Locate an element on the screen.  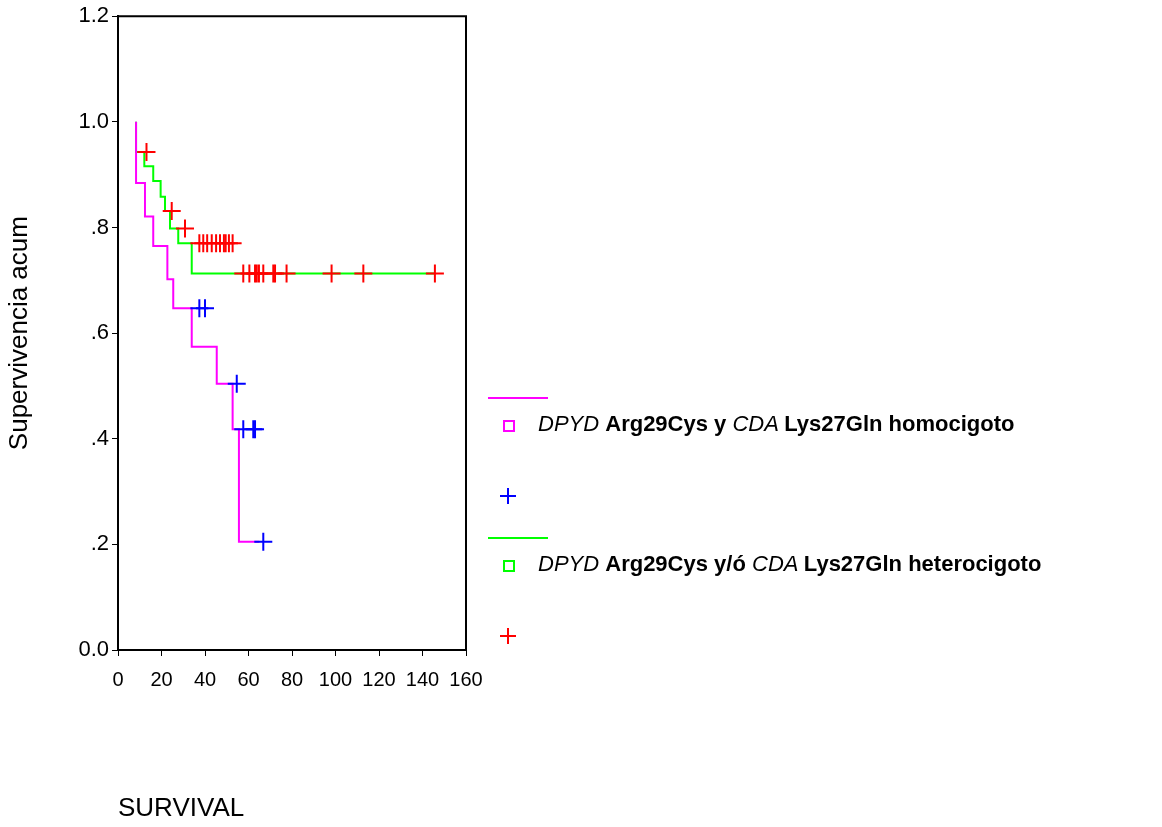
x-tick-label: 40 is located at coordinates (205, 678).